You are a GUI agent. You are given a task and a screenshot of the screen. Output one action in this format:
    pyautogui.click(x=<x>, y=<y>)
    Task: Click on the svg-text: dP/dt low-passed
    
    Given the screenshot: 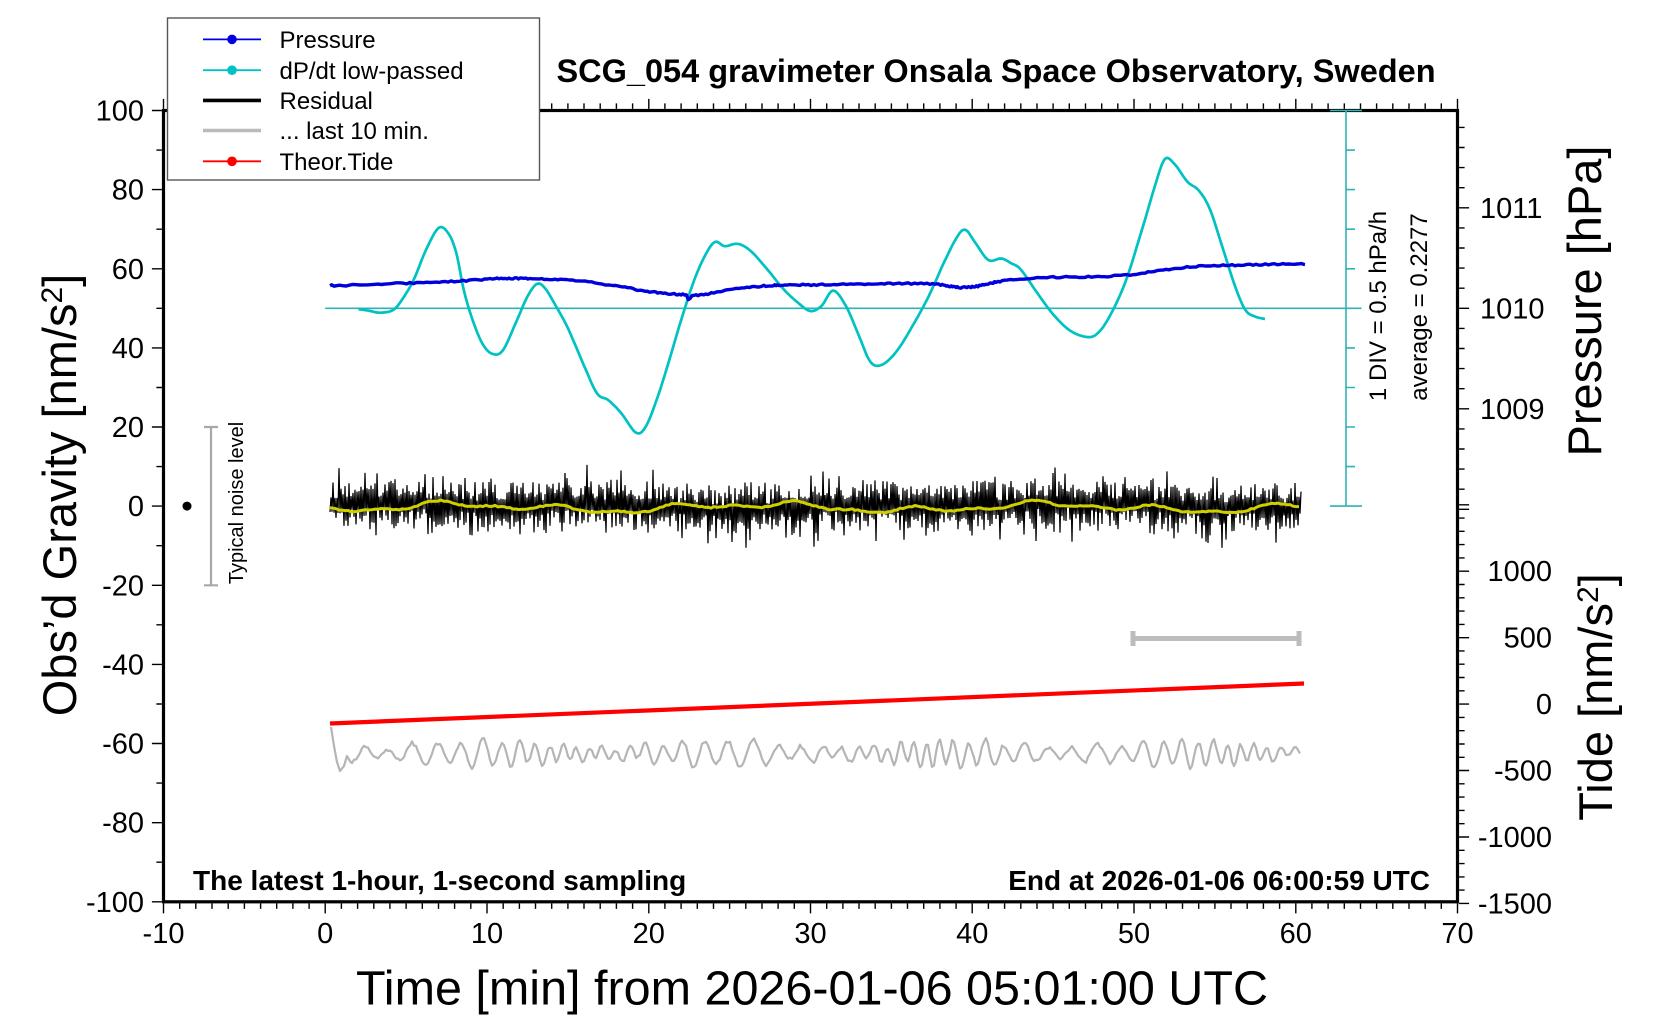 What is the action you would take?
    pyautogui.click(x=372, y=71)
    